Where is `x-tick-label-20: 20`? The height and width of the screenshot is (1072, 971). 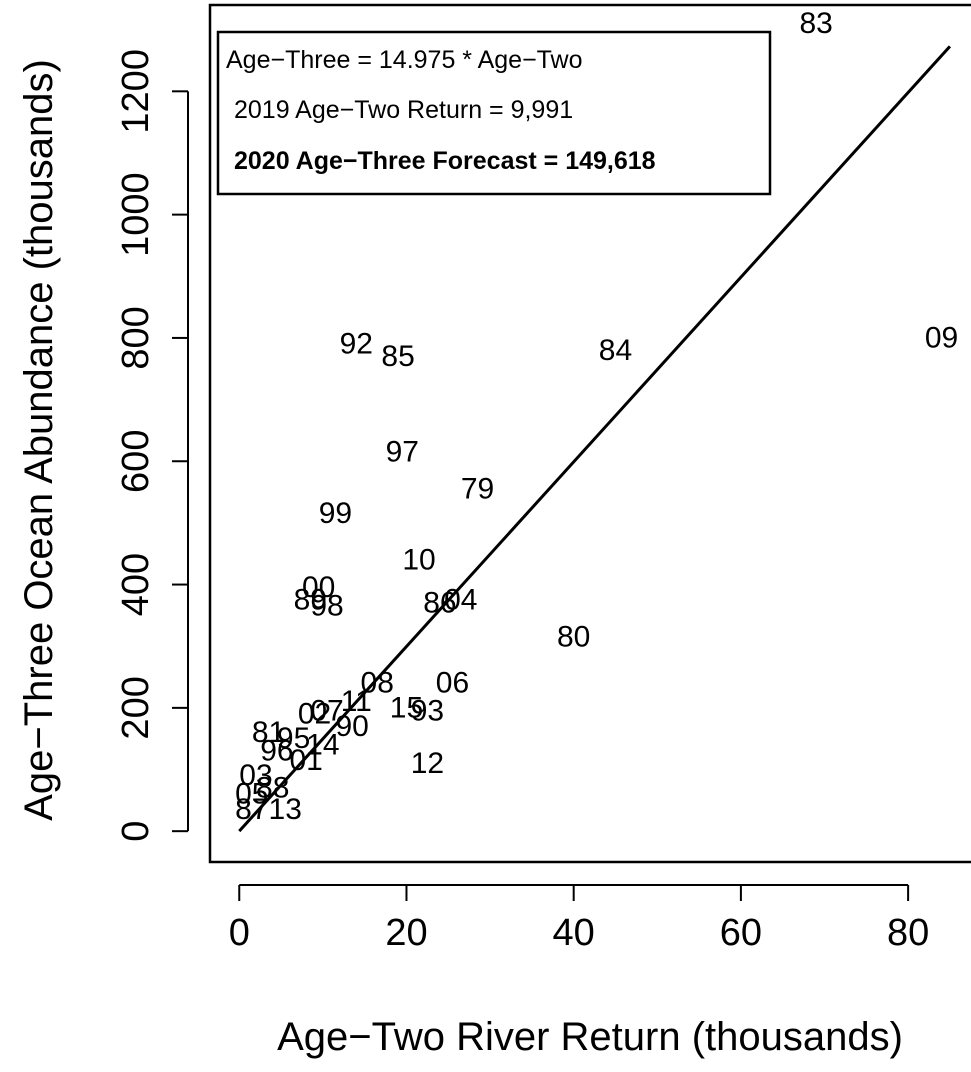
x-tick-label-20: 20 is located at coordinates (406, 933).